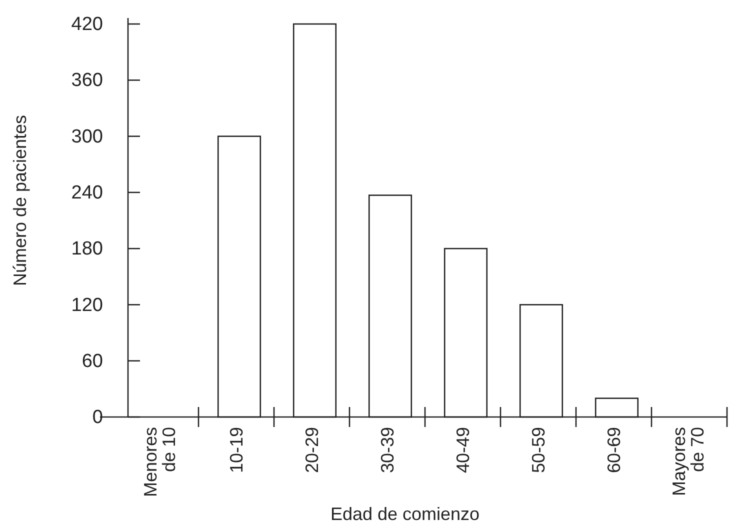  What do you see at coordinates (538, 450) in the screenshot?
I see `x-tick-label: 50-59` at bounding box center [538, 450].